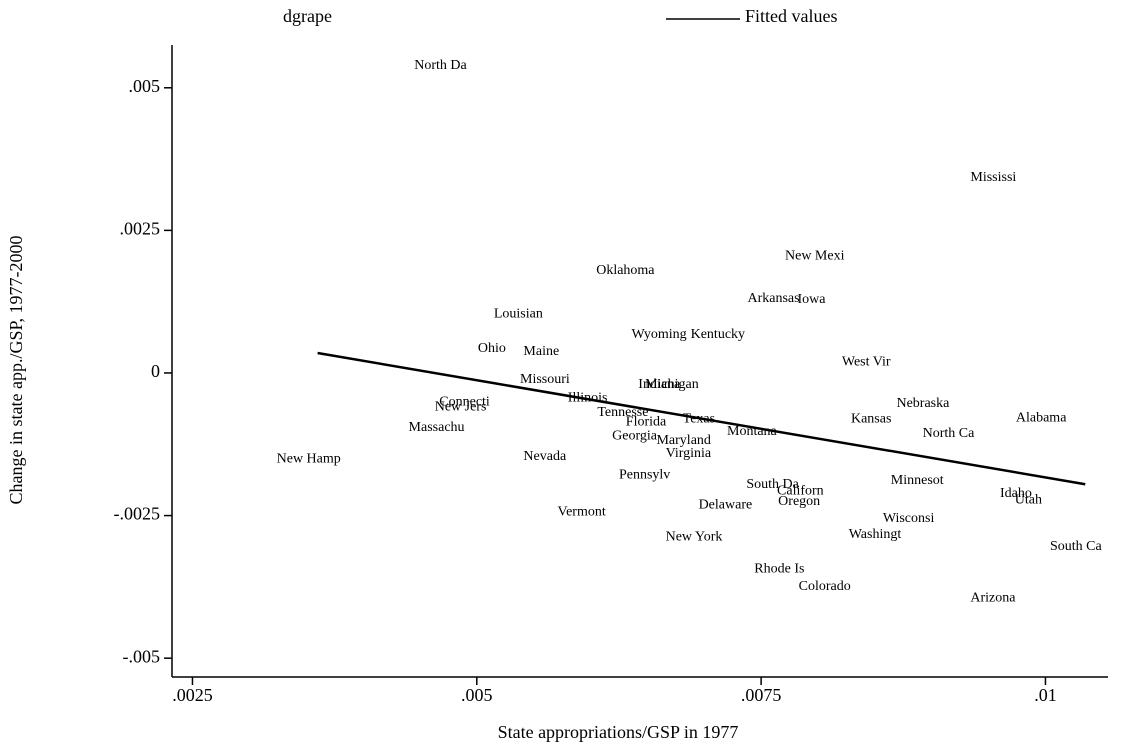 The image size is (1123, 749). I want to click on y-tick-label: .005, so click(145, 86).